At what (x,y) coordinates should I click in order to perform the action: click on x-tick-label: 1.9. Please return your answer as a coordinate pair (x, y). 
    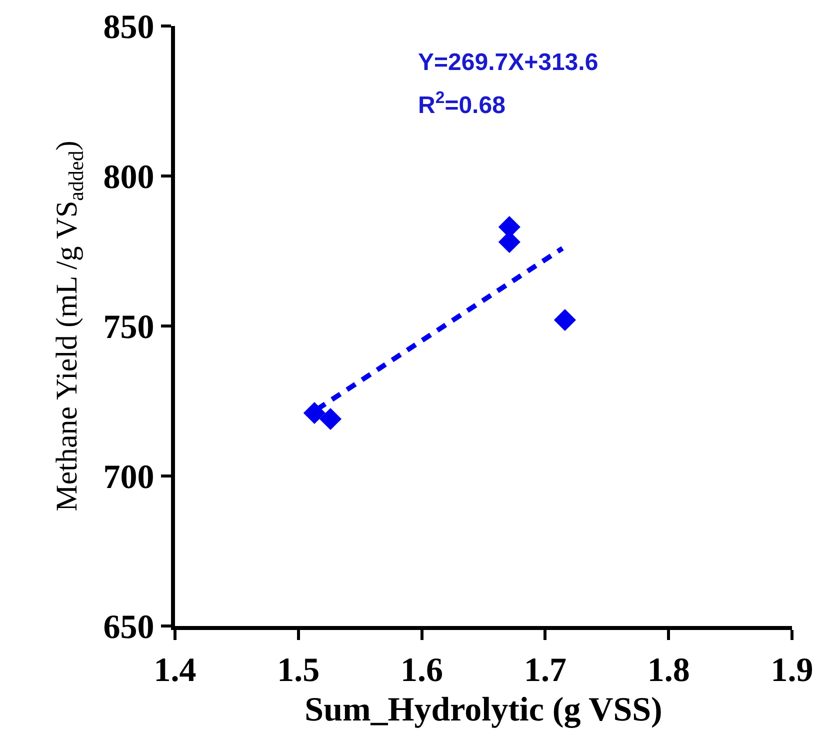
    Looking at the image, I should click on (792, 670).